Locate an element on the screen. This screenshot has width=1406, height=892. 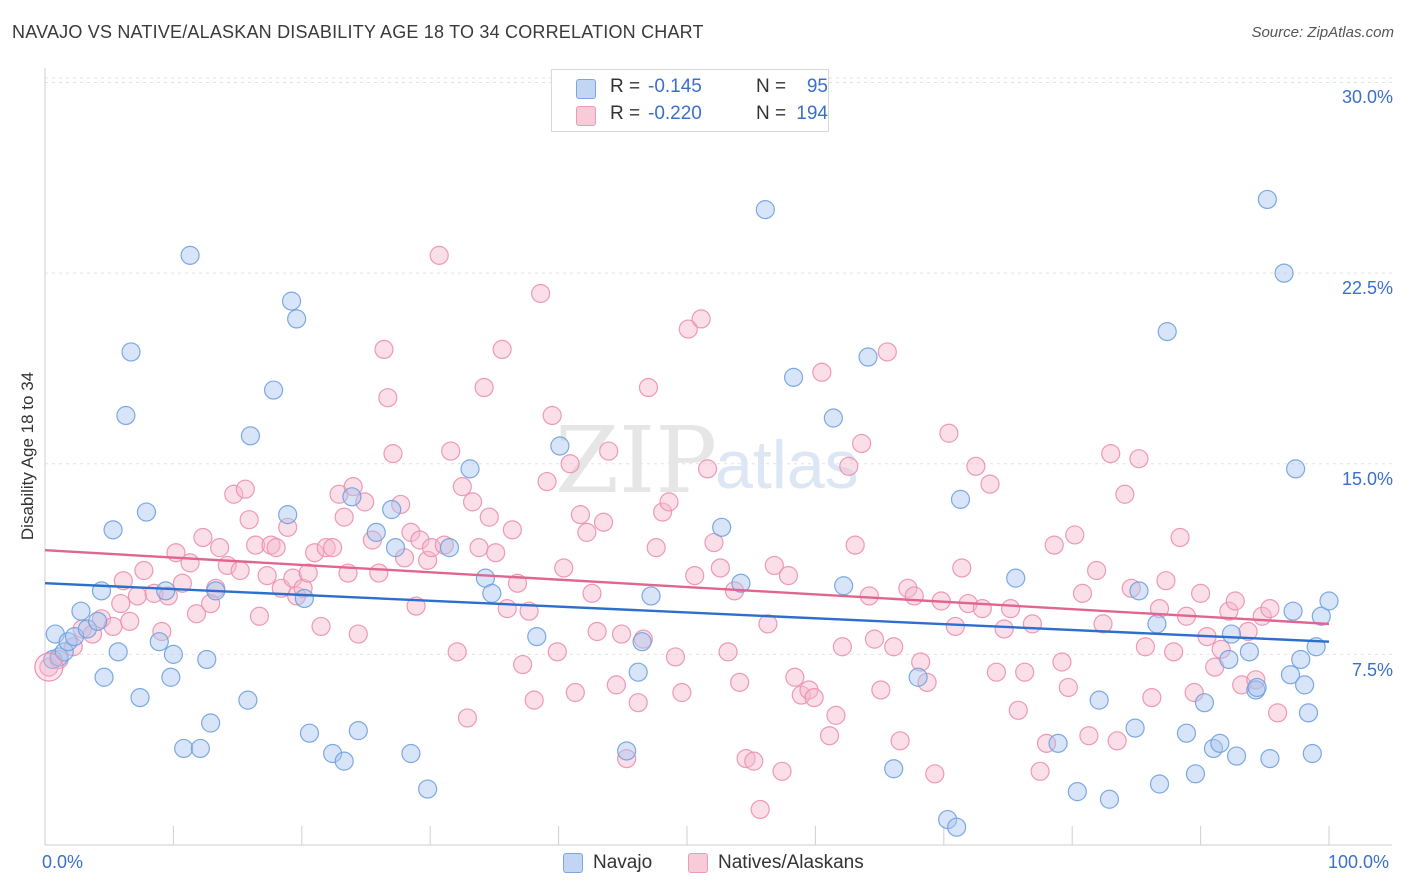
y-tick-label: 15.0% is located at coordinates (1367, 479).